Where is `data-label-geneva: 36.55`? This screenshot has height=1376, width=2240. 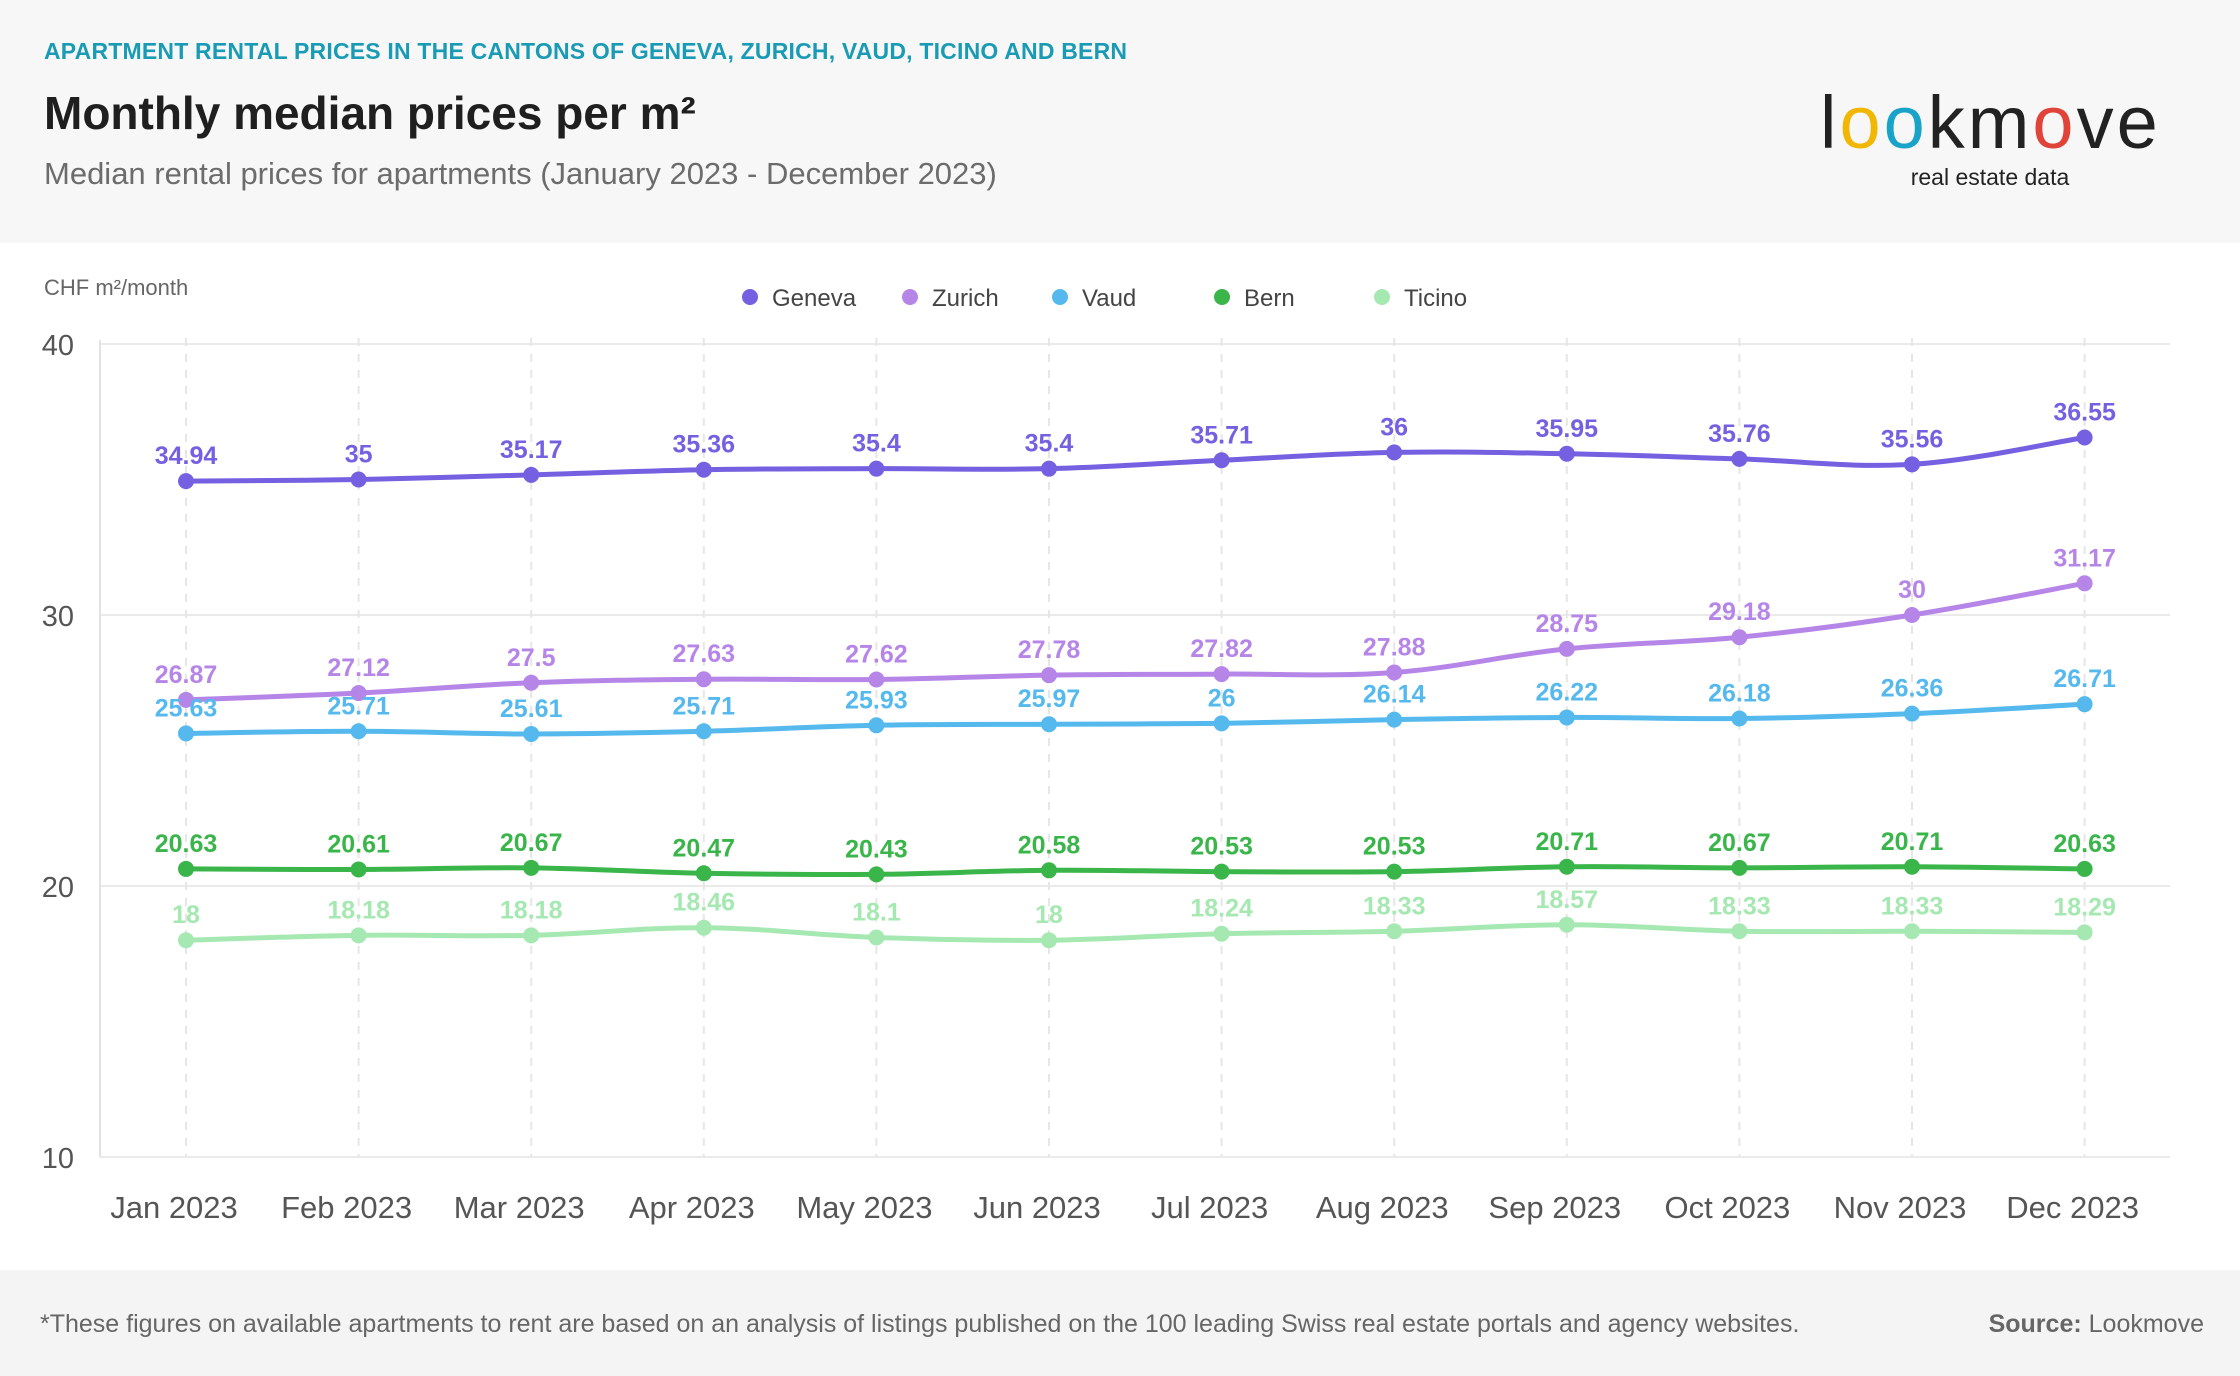
data-label-geneva: 36.55 is located at coordinates (2084, 412).